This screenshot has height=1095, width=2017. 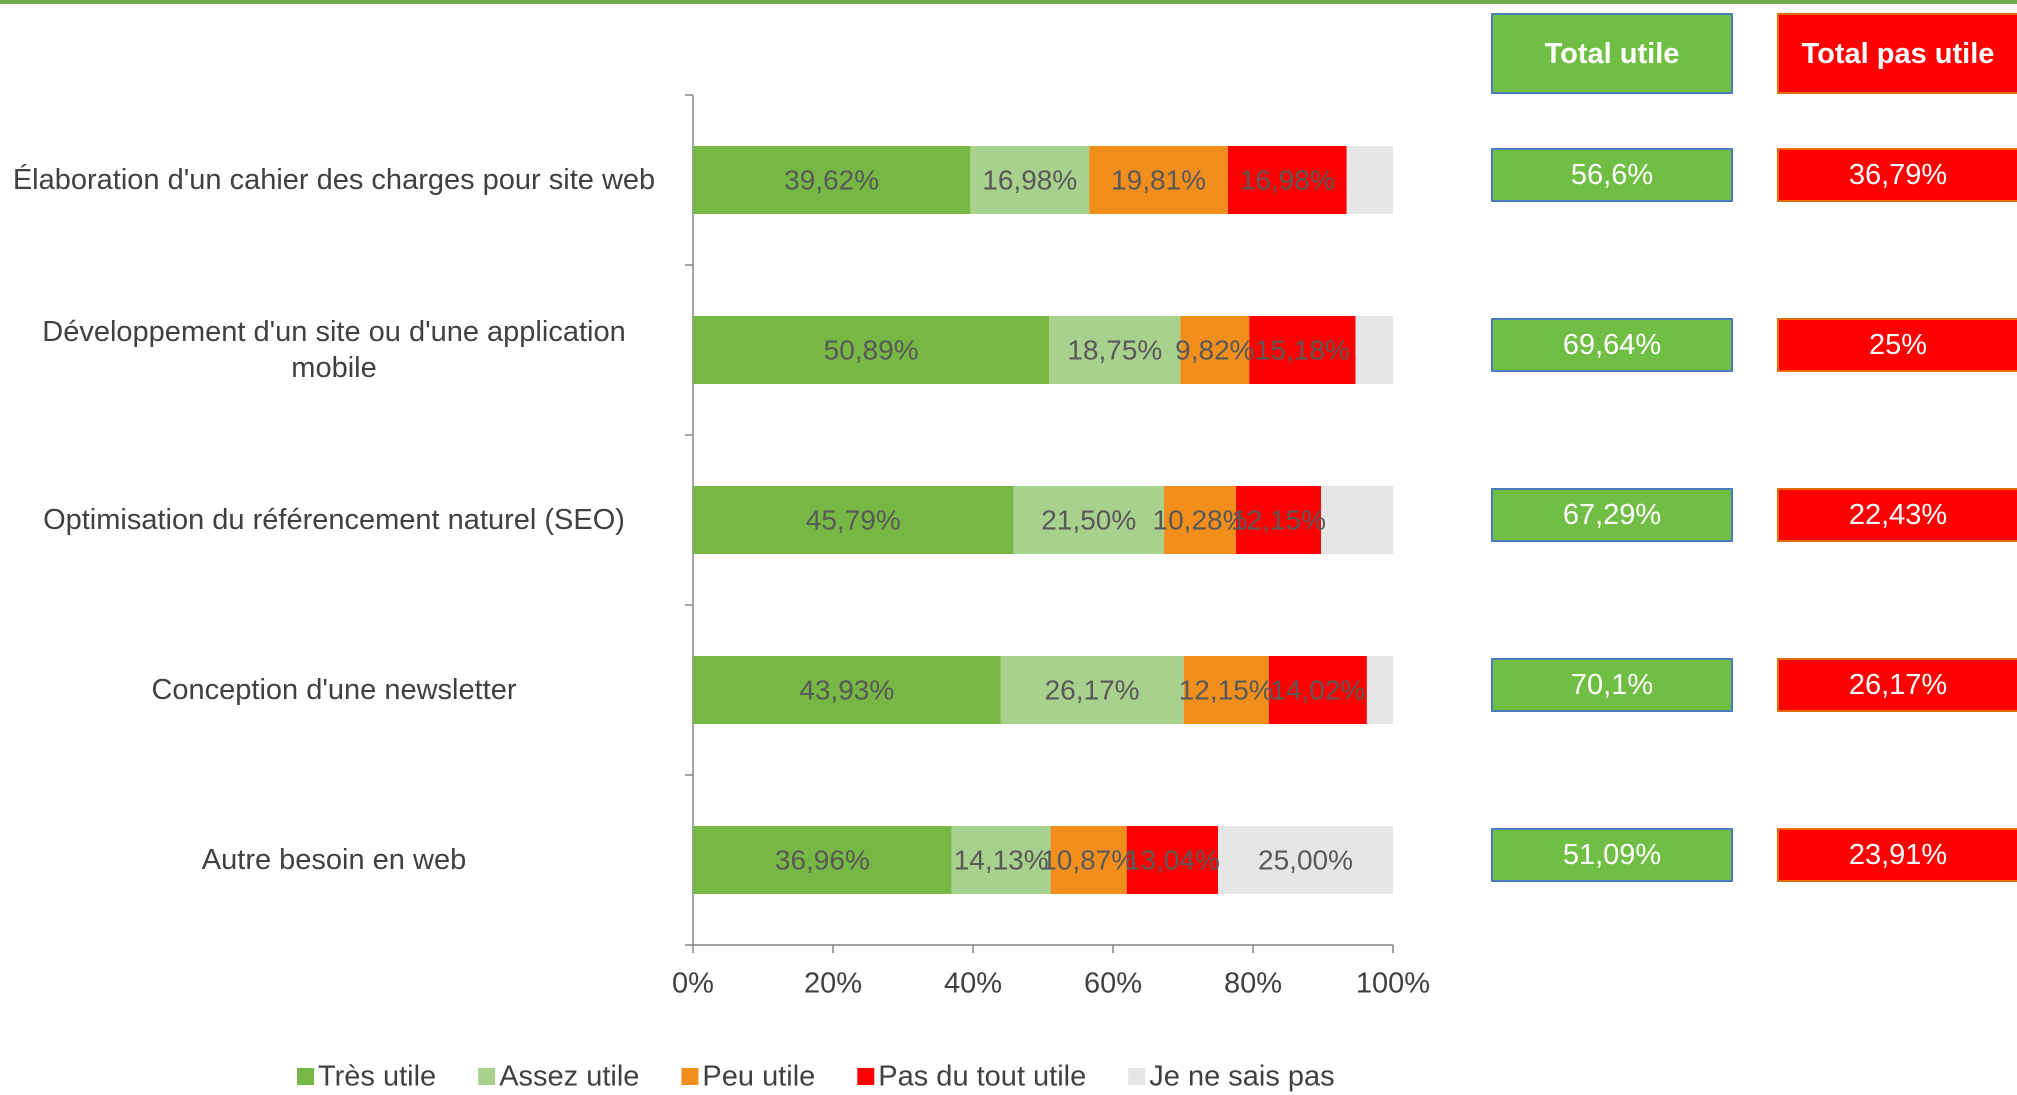 I want to click on total-utile-cell: 69,64%, so click(x=1612, y=345).